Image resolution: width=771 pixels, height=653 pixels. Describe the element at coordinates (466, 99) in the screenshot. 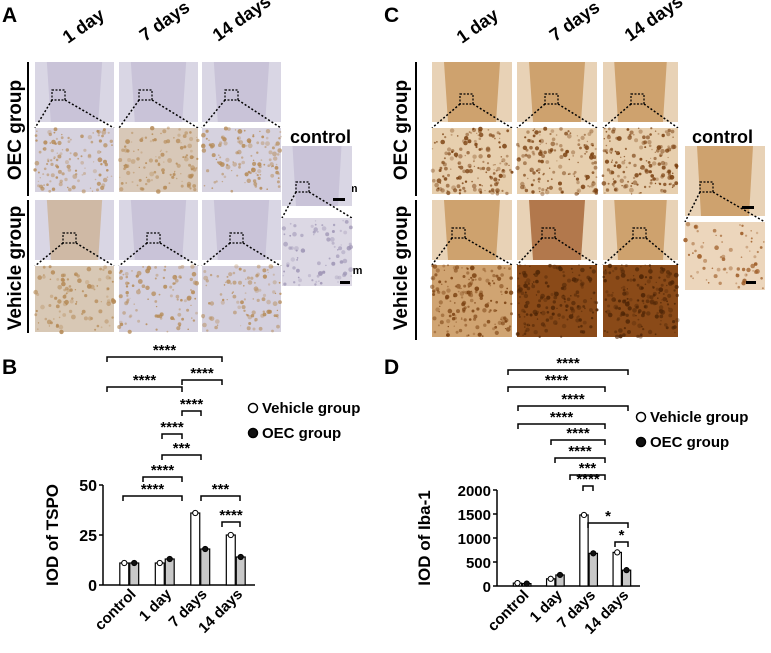

I see `iba-oec-overview-0-roi` at that location.